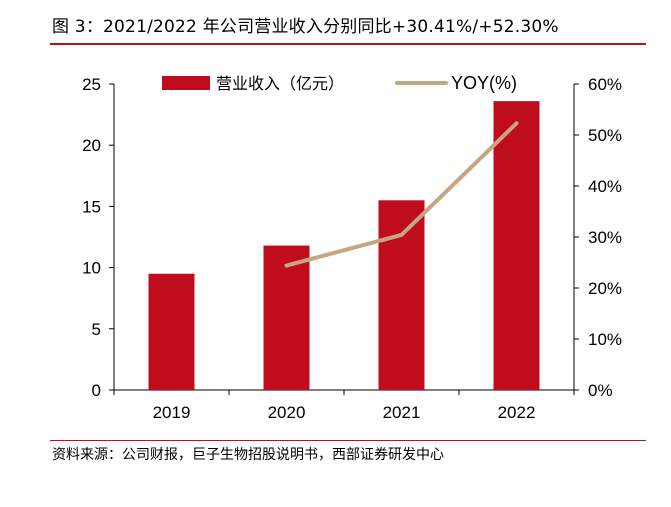 The width and height of the screenshot is (671, 507). Describe the element at coordinates (91, 206) in the screenshot. I see `left-axis-tick-label: 15` at that location.